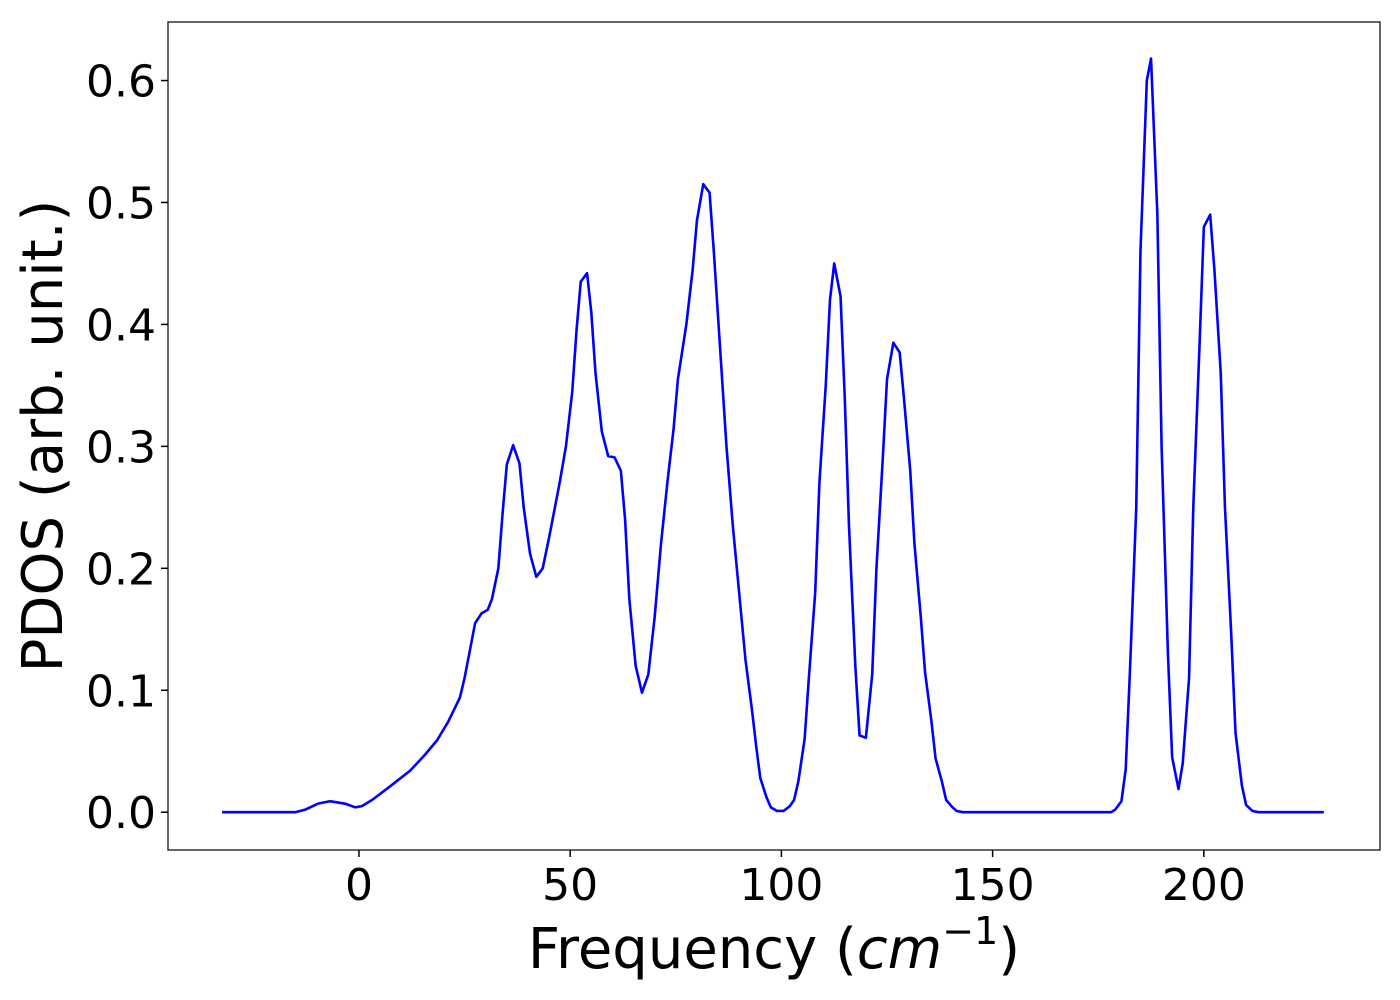 Image resolution: width=1400 pixels, height=1000 pixels. I want to click on x-label-part: ), so click(1009, 949).